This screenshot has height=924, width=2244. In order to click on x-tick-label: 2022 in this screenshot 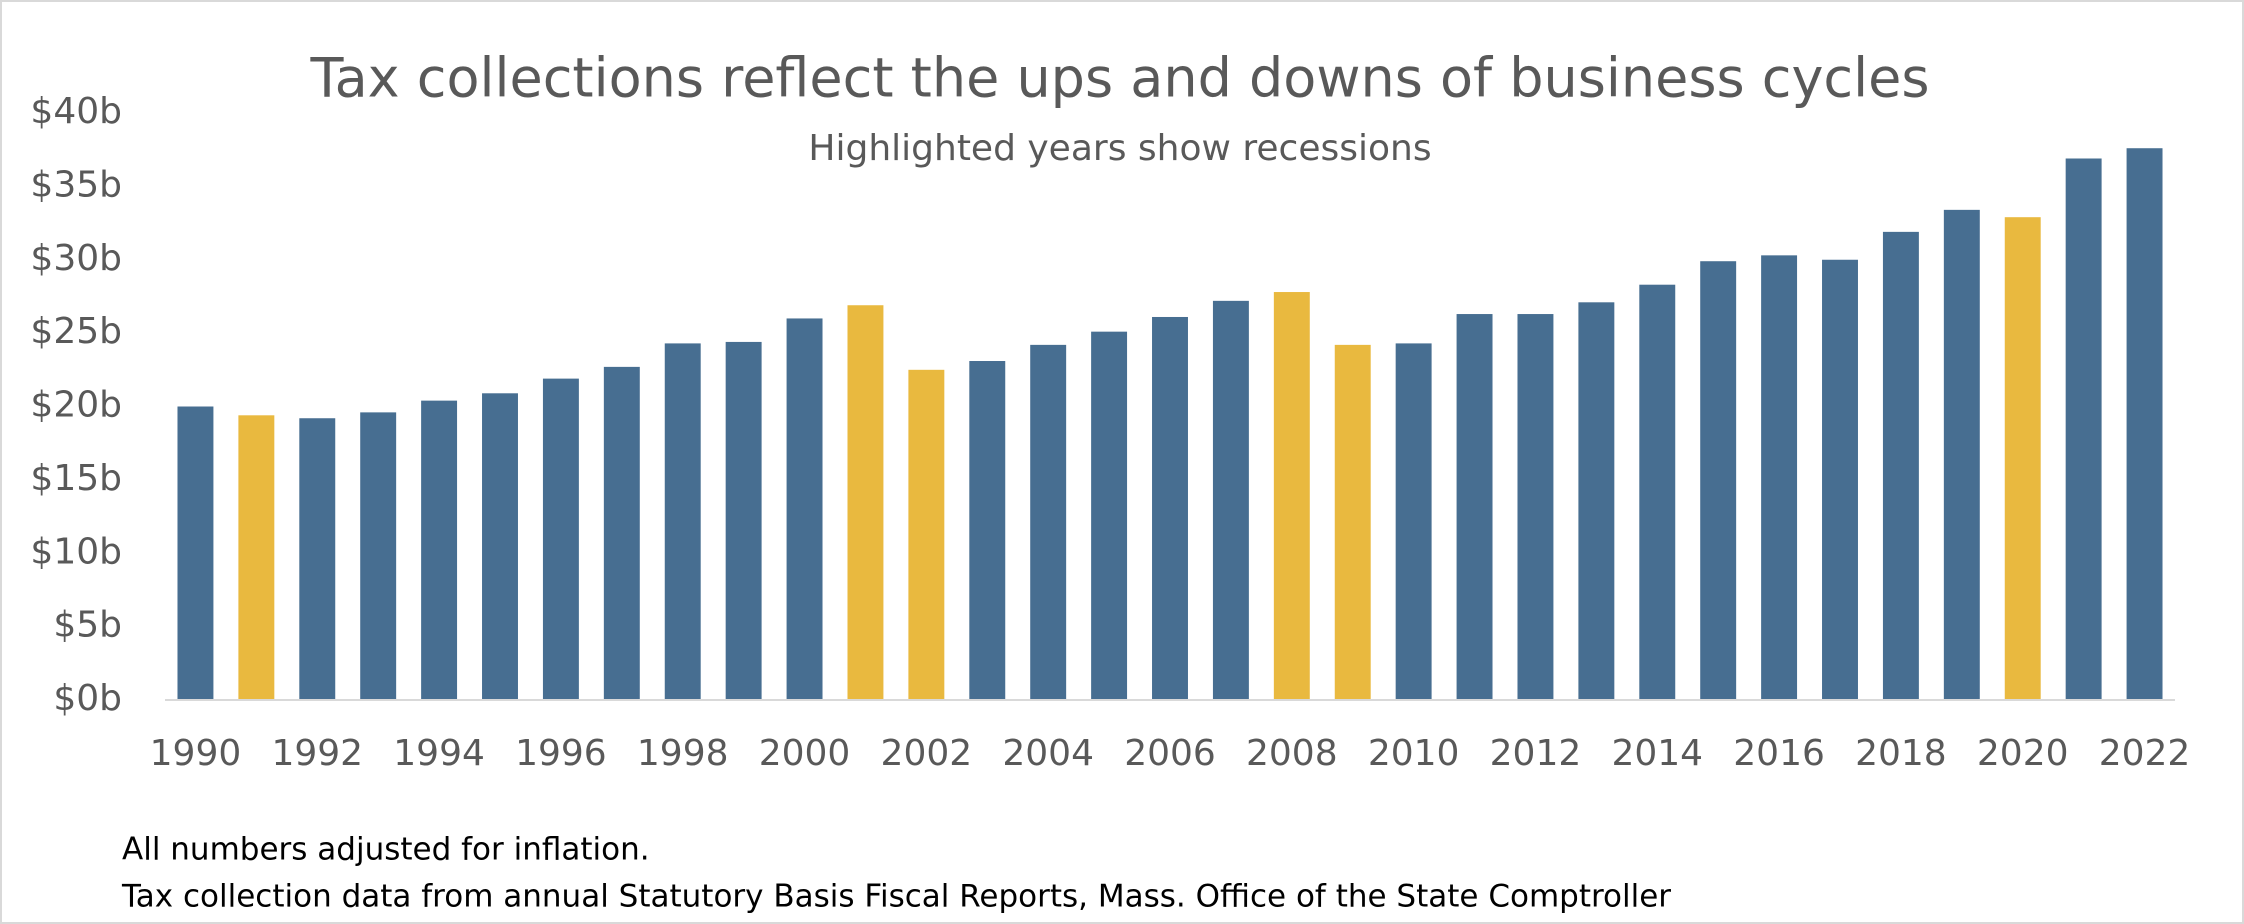, I will do `click(2145, 753)`.